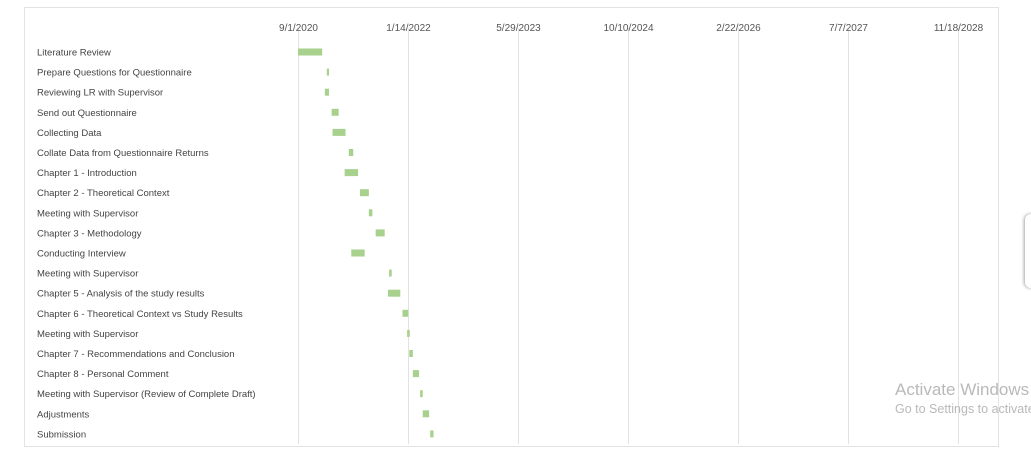 The image size is (1031, 449). What do you see at coordinates (81, 254) in the screenshot?
I see `task-label: Conducting Interview` at bounding box center [81, 254].